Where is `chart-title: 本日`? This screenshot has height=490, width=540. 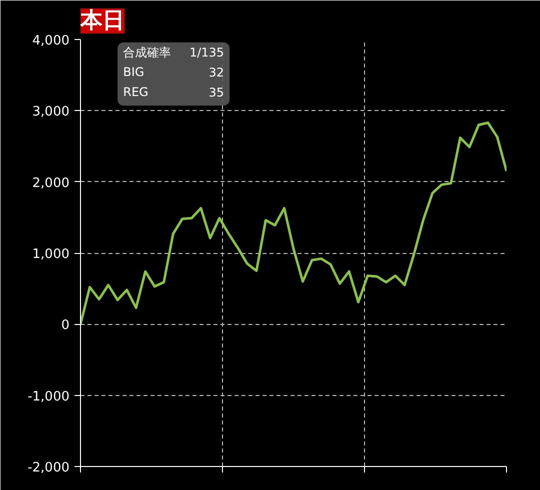 chart-title: 本日 is located at coordinates (102, 21).